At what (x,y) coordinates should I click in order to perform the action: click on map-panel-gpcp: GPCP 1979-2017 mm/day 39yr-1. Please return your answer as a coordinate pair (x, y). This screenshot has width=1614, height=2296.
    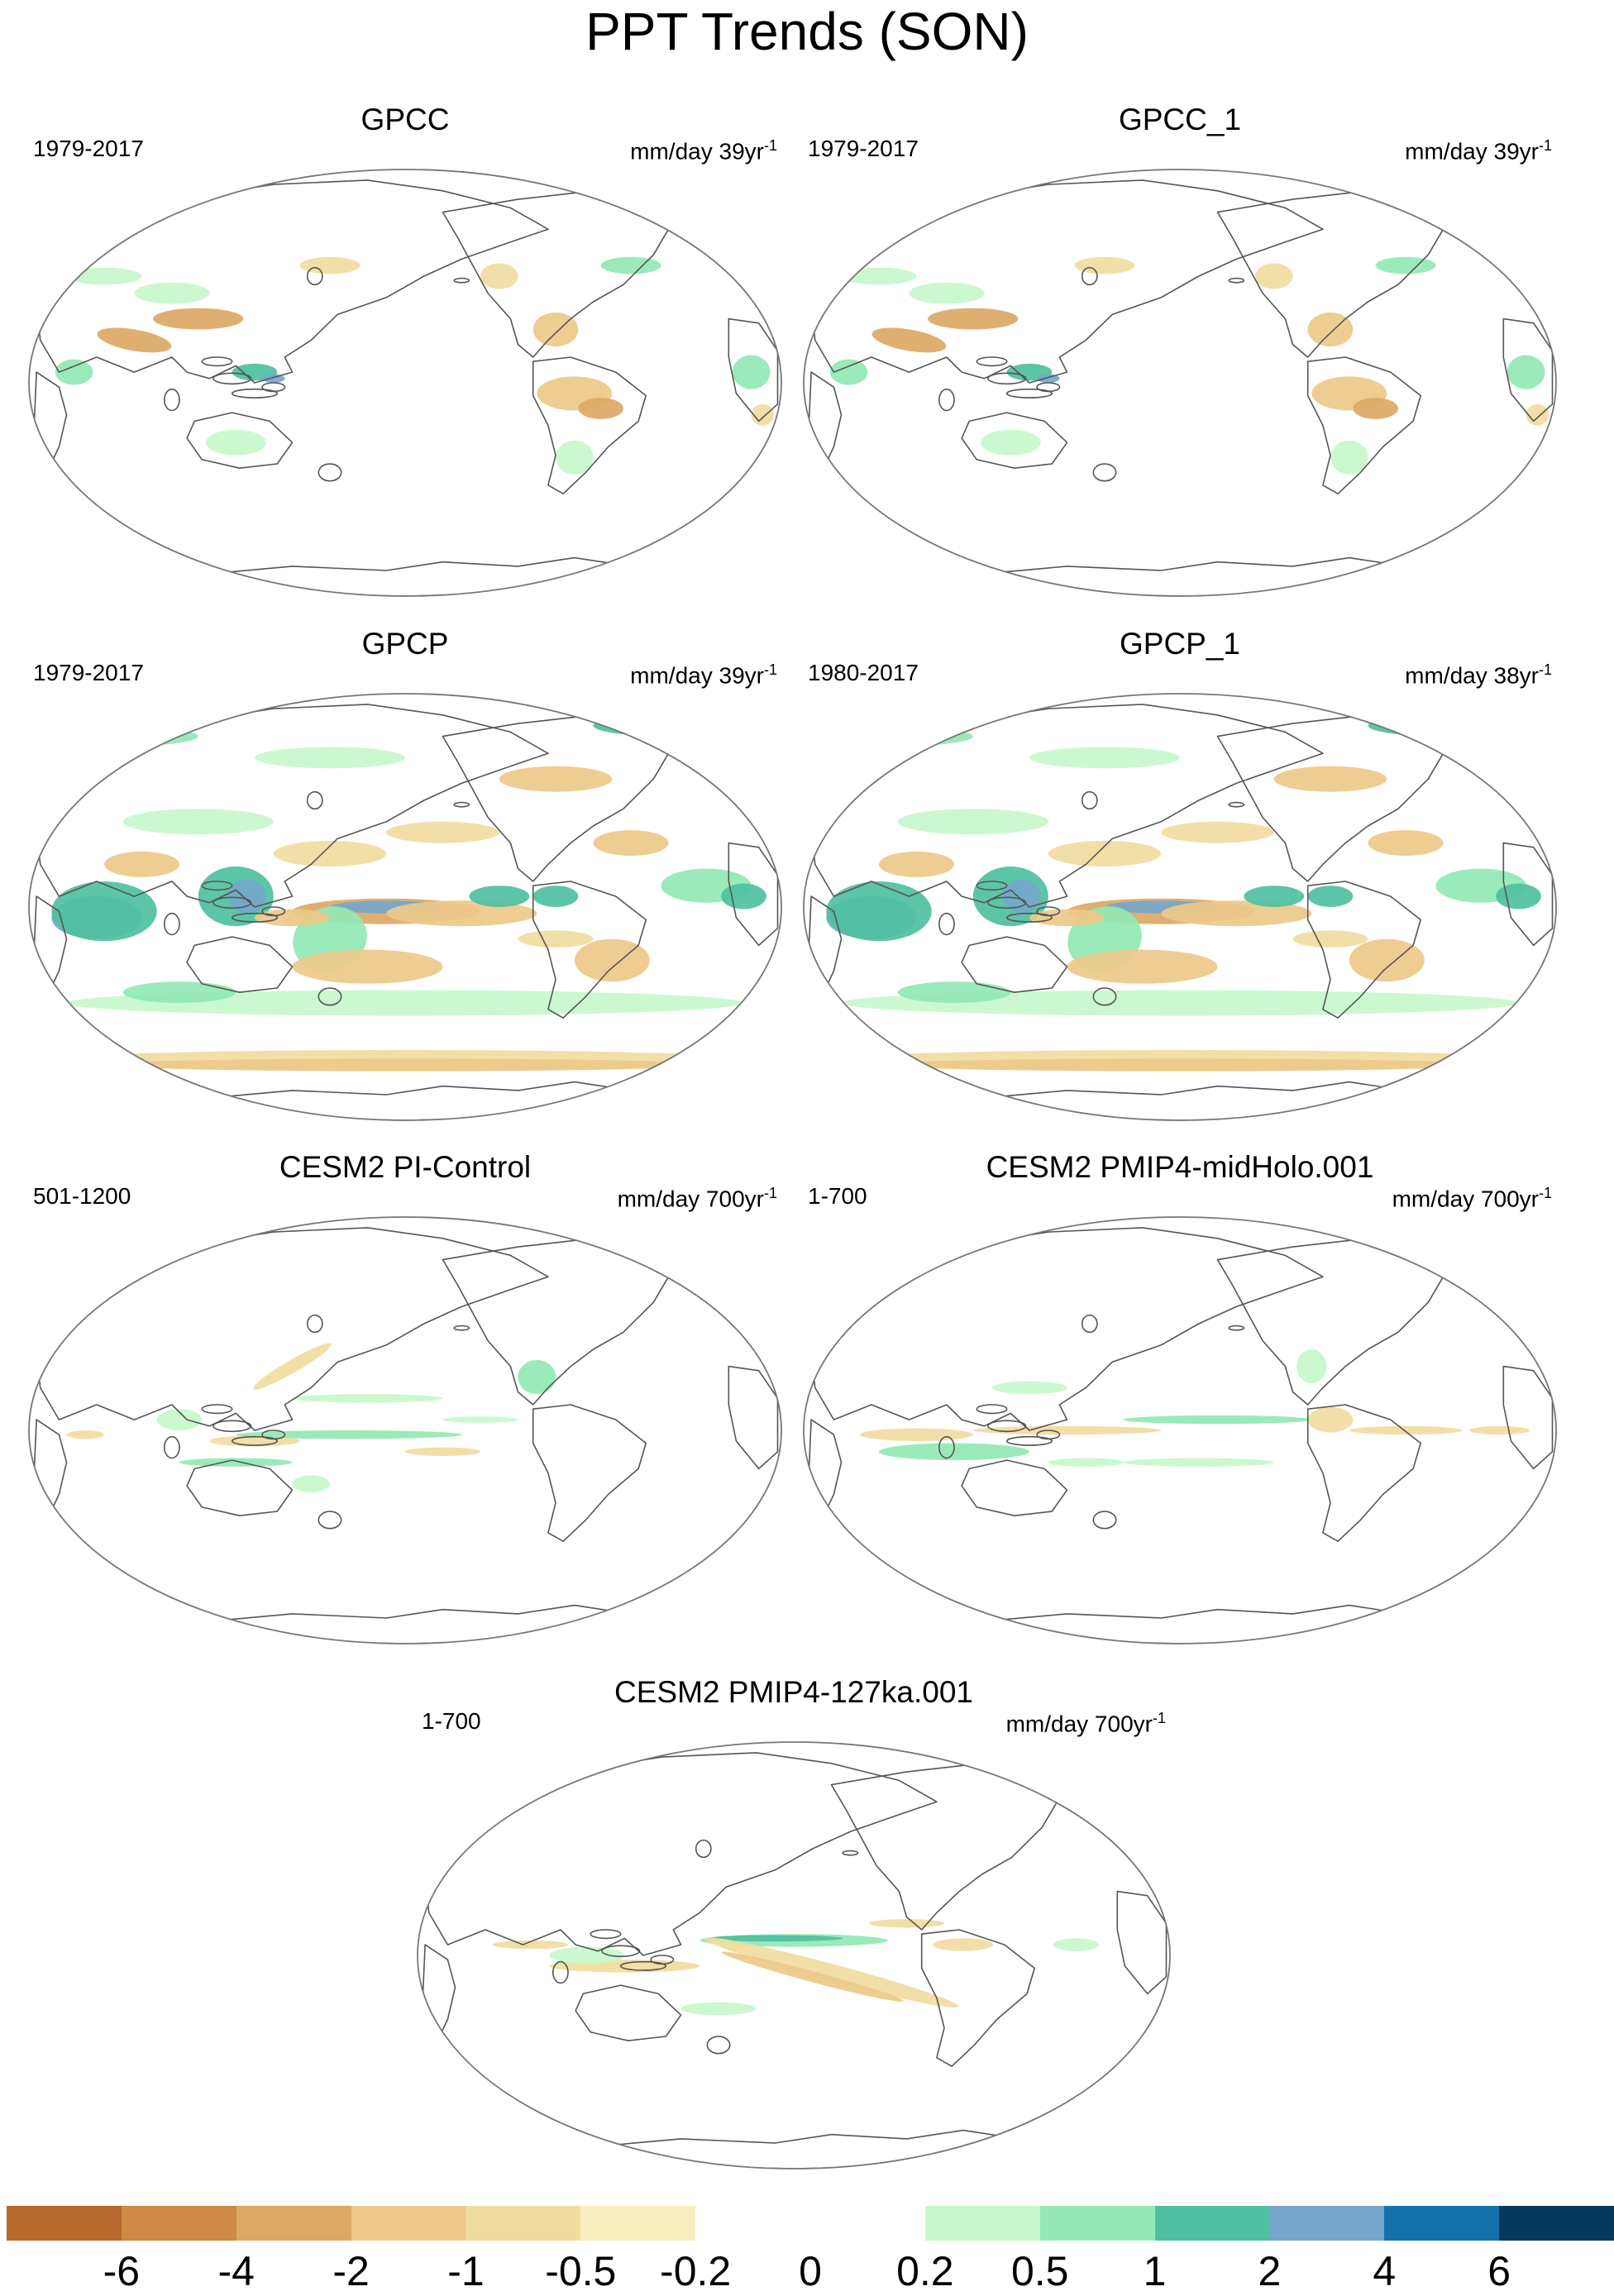
    Looking at the image, I should click on (406, 874).